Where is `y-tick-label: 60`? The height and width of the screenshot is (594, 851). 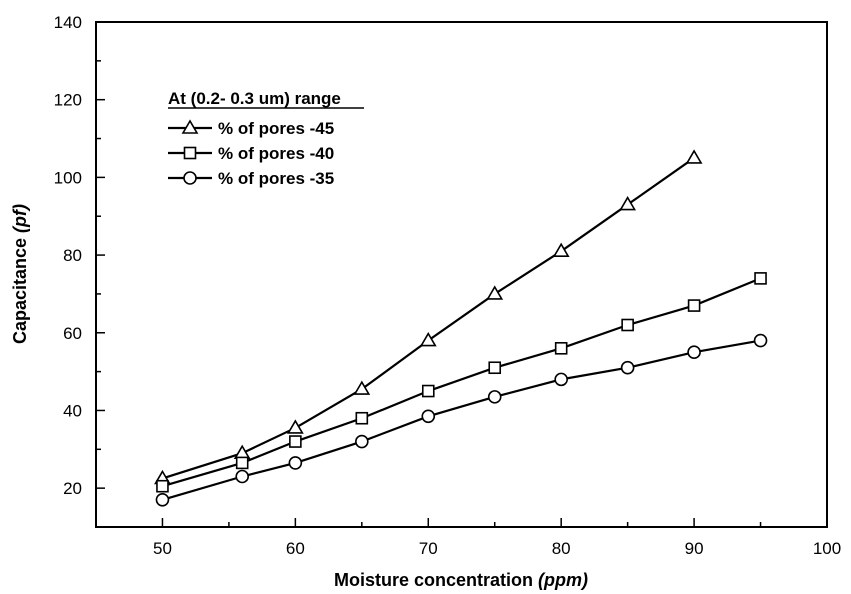
y-tick-label: 60 is located at coordinates (72, 333).